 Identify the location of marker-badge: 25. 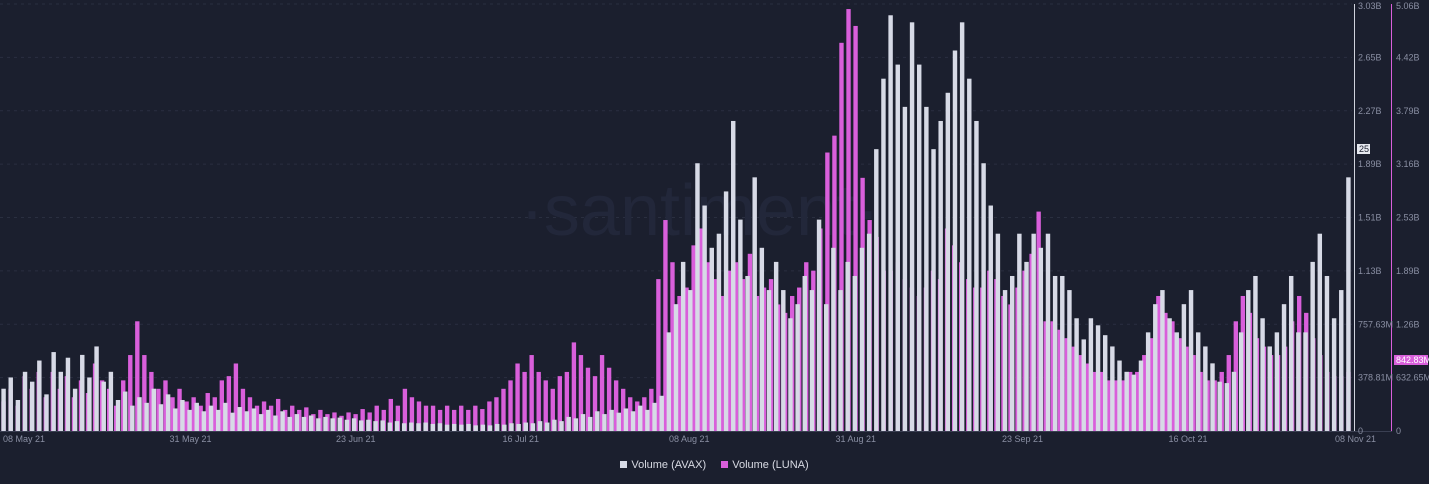
(1364, 149).